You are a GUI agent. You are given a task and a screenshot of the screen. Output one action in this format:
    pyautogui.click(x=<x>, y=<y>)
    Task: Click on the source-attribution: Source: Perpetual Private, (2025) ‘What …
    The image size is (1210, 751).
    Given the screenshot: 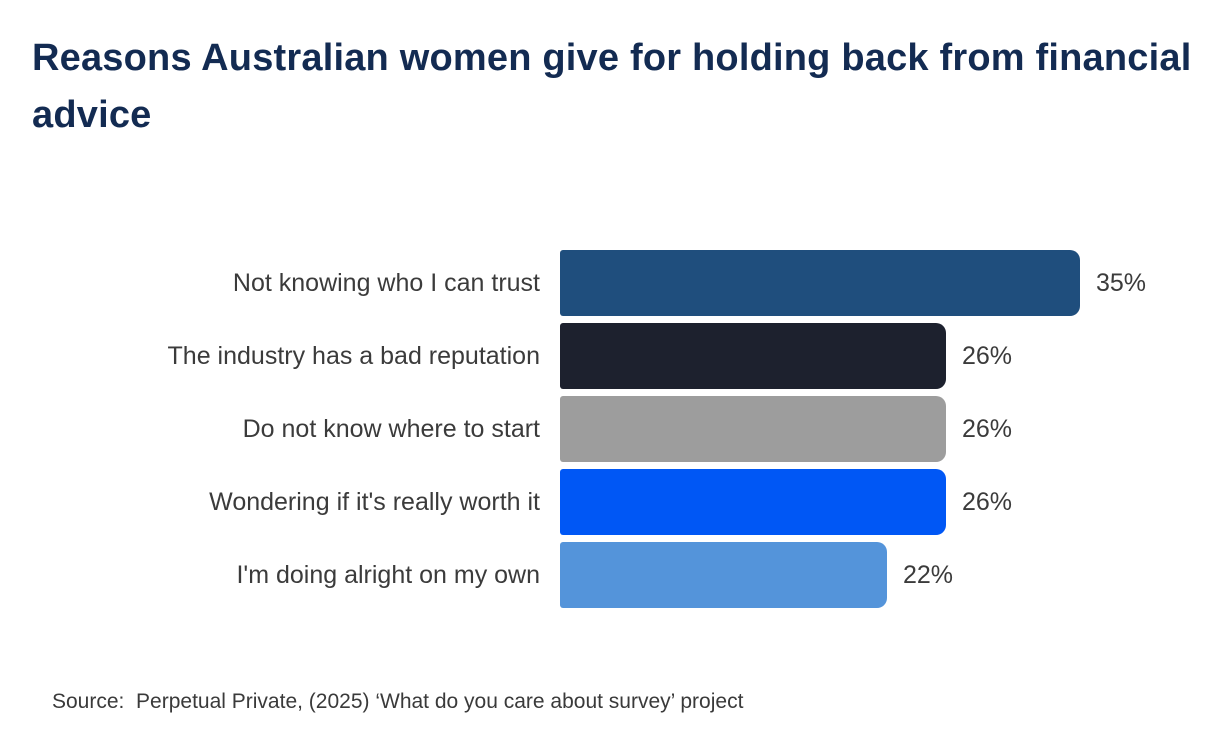 What is the action you would take?
    pyautogui.click(x=398, y=701)
    